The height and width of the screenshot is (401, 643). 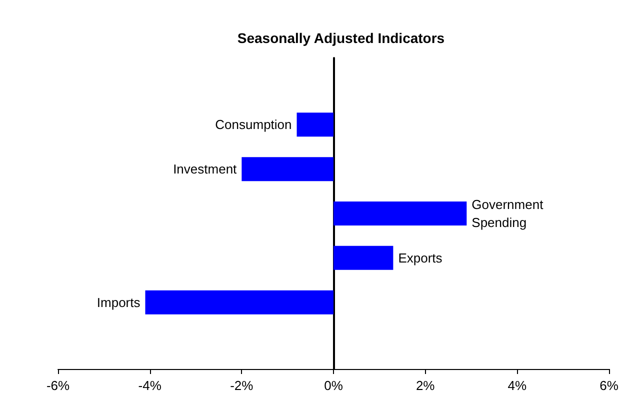 I want to click on x-tick-label: -4%, so click(x=150, y=385).